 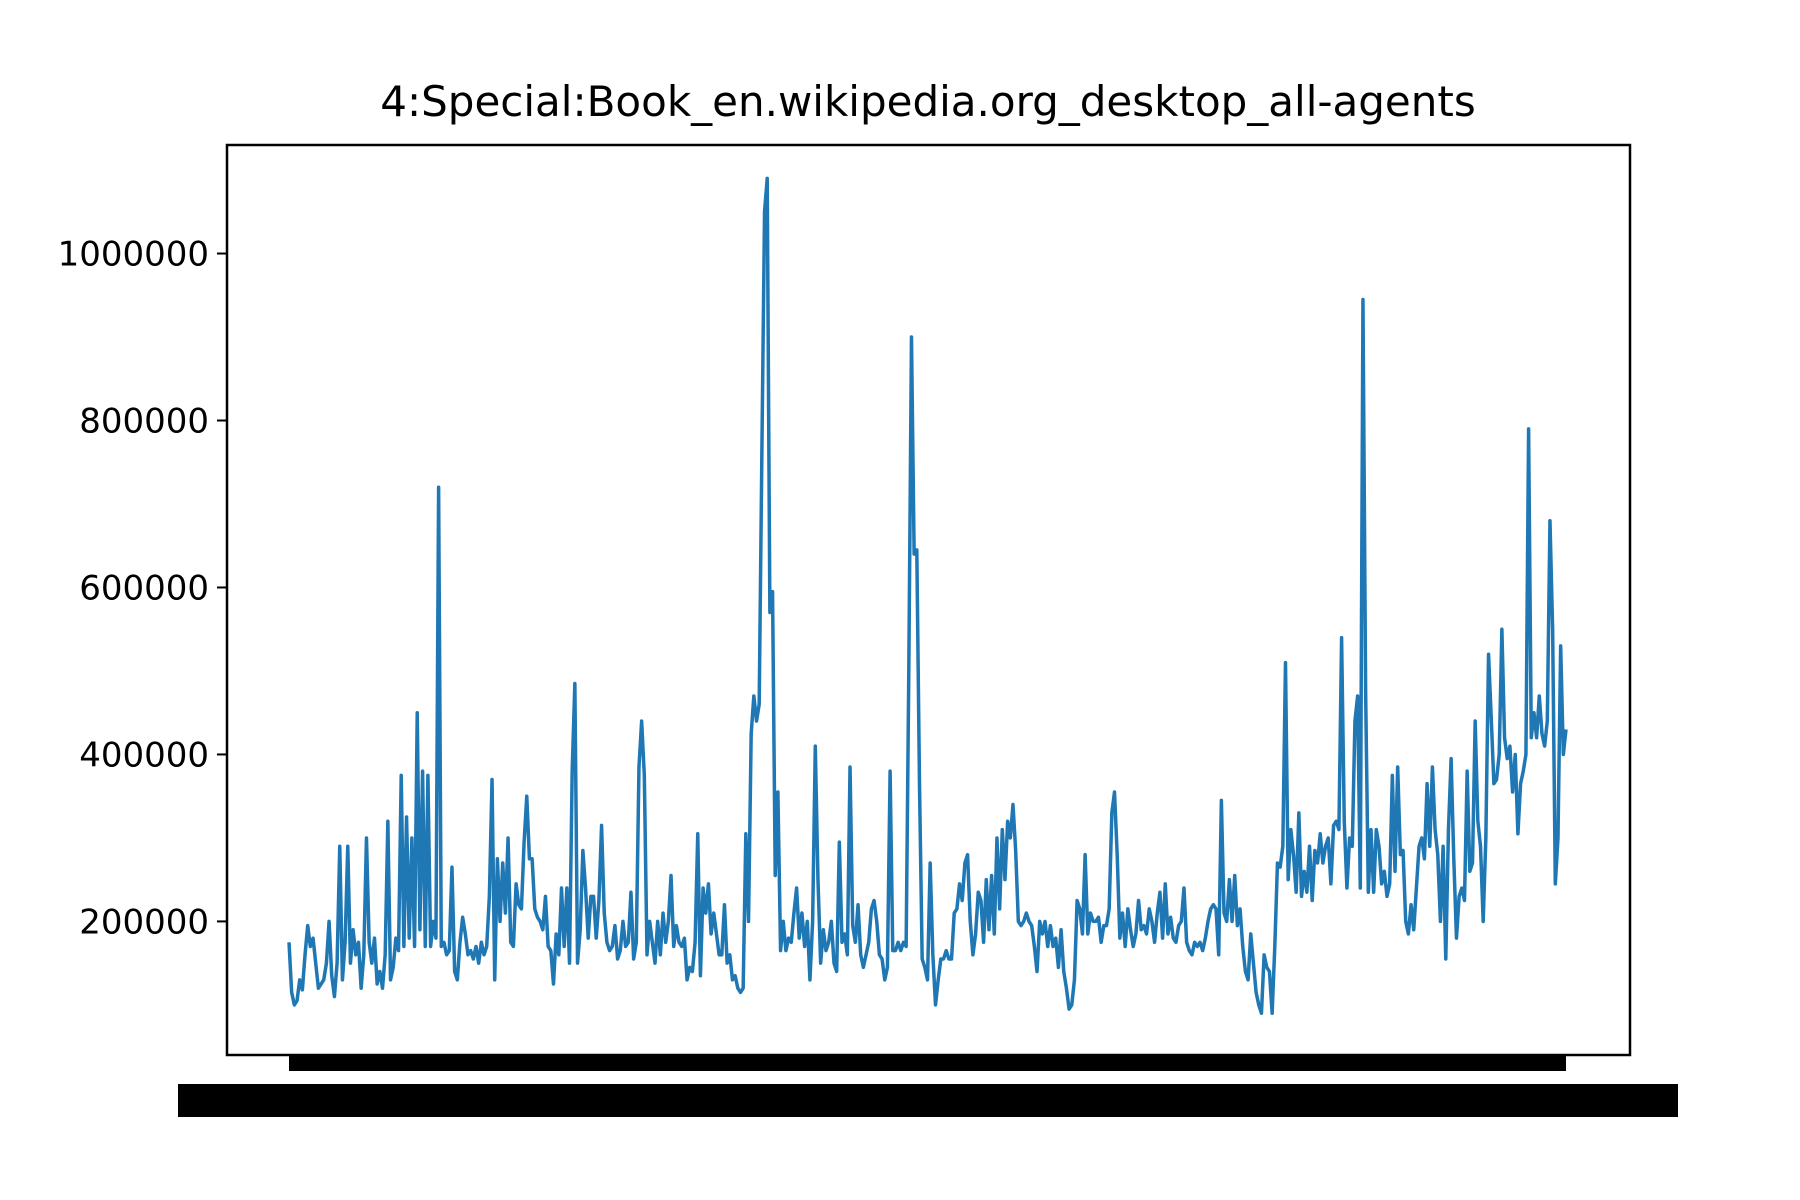 I want to click on x-tick-labels-overlapping, so click(x=928, y=1100).